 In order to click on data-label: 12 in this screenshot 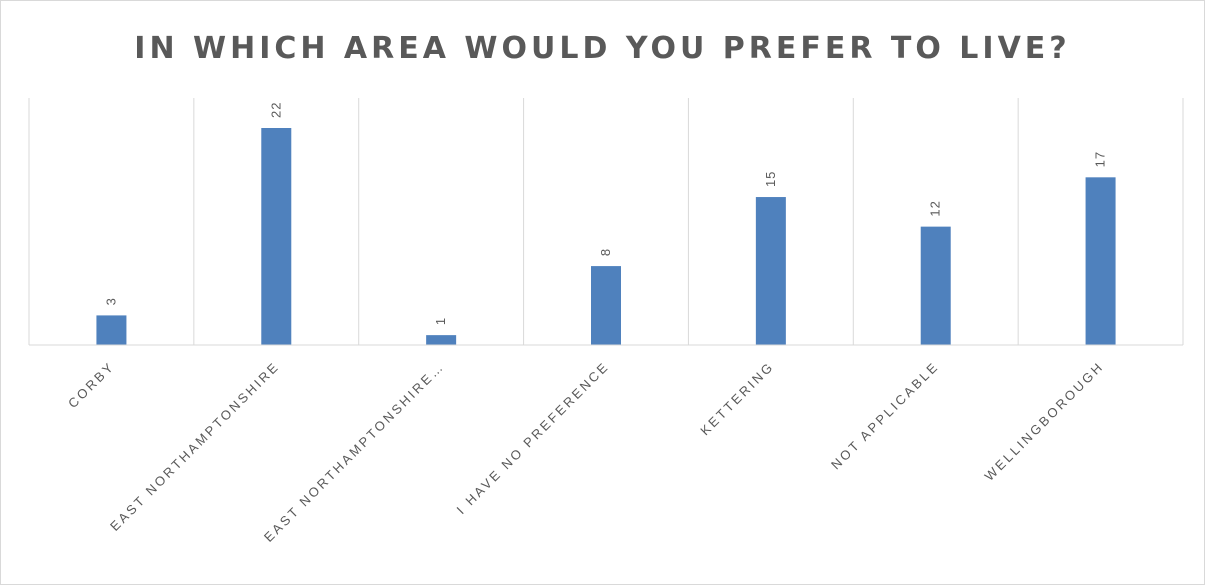, I will do `click(935, 208)`.